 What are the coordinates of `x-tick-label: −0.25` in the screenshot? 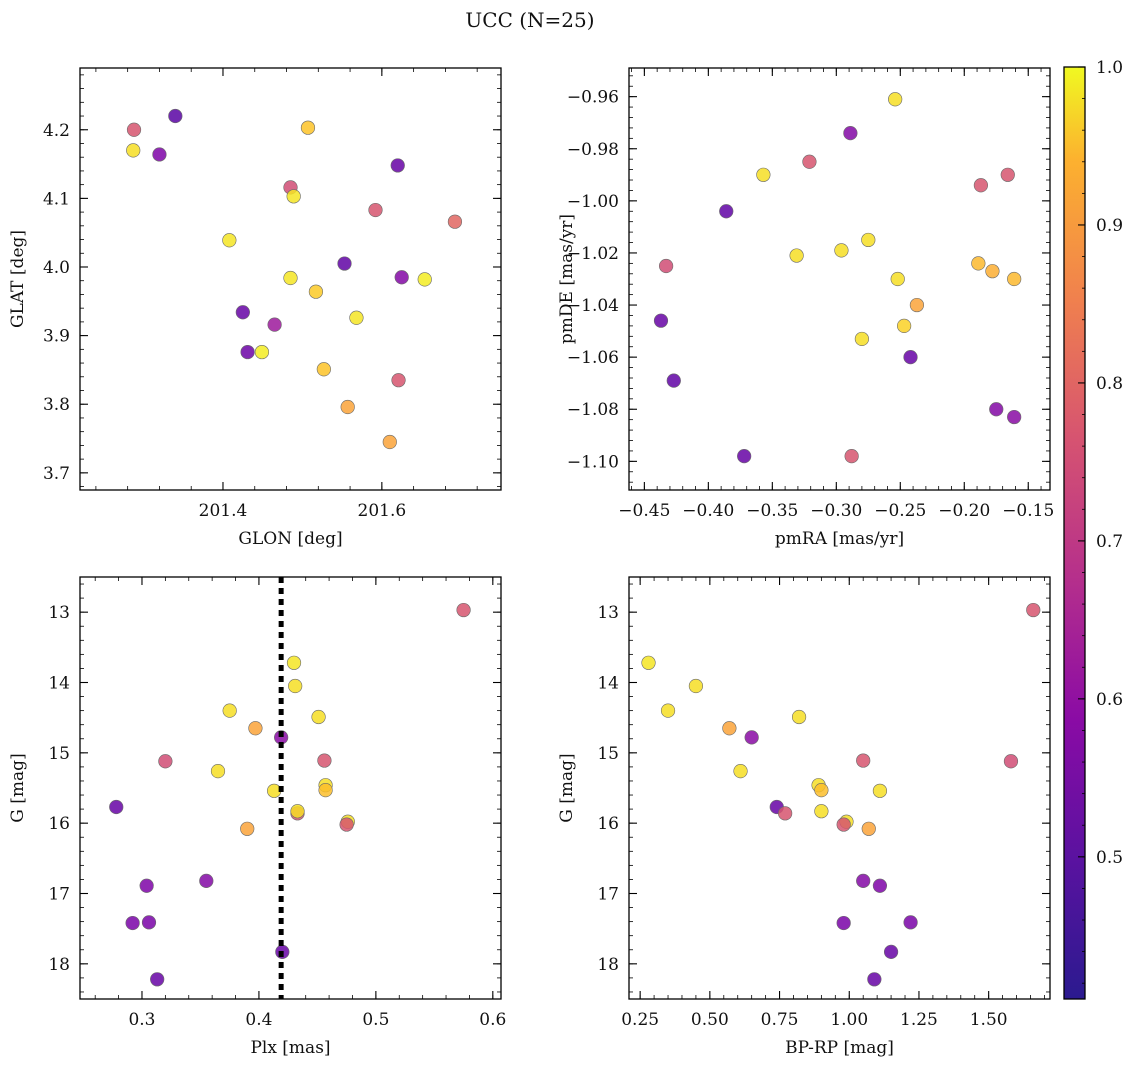 It's located at (900, 511).